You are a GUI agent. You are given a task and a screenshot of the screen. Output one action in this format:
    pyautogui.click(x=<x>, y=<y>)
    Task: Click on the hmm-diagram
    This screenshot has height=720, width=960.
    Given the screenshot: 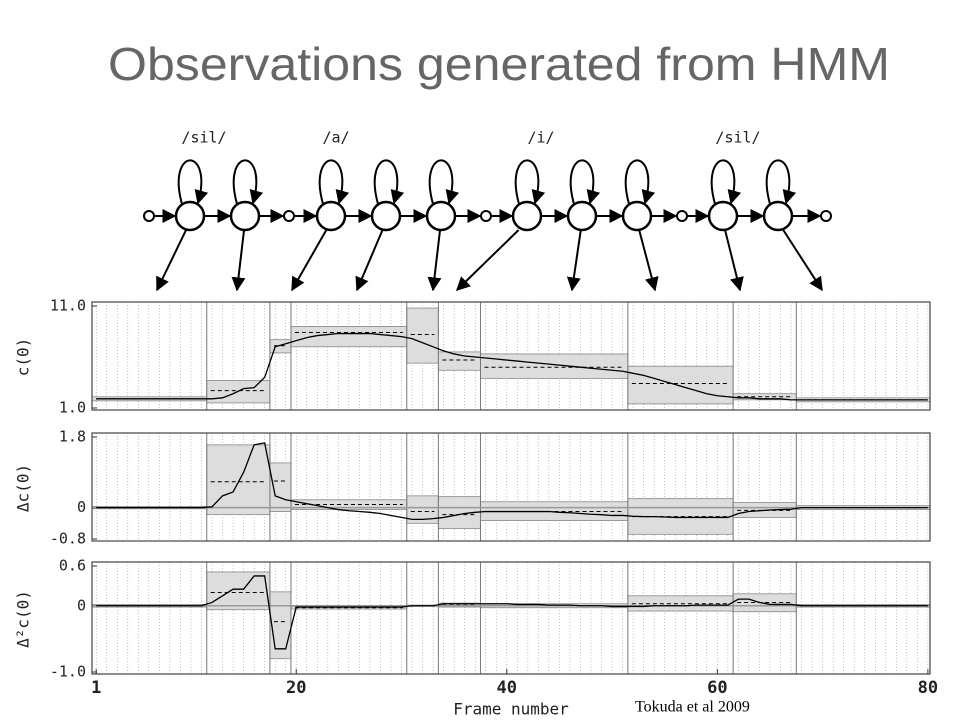 What is the action you would take?
    pyautogui.click(x=487, y=225)
    